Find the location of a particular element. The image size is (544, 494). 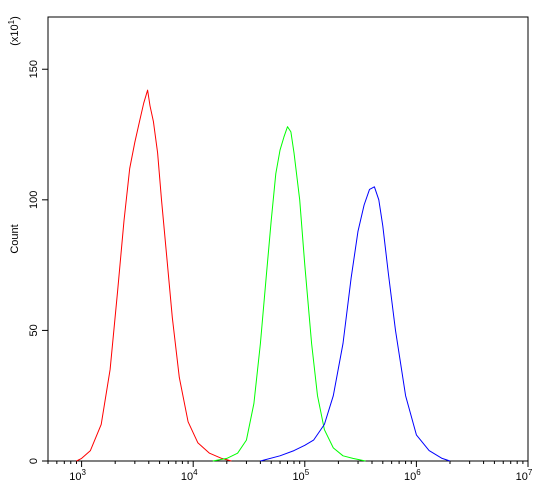

x-tick-label: 10⁶ is located at coordinates (412, 475).